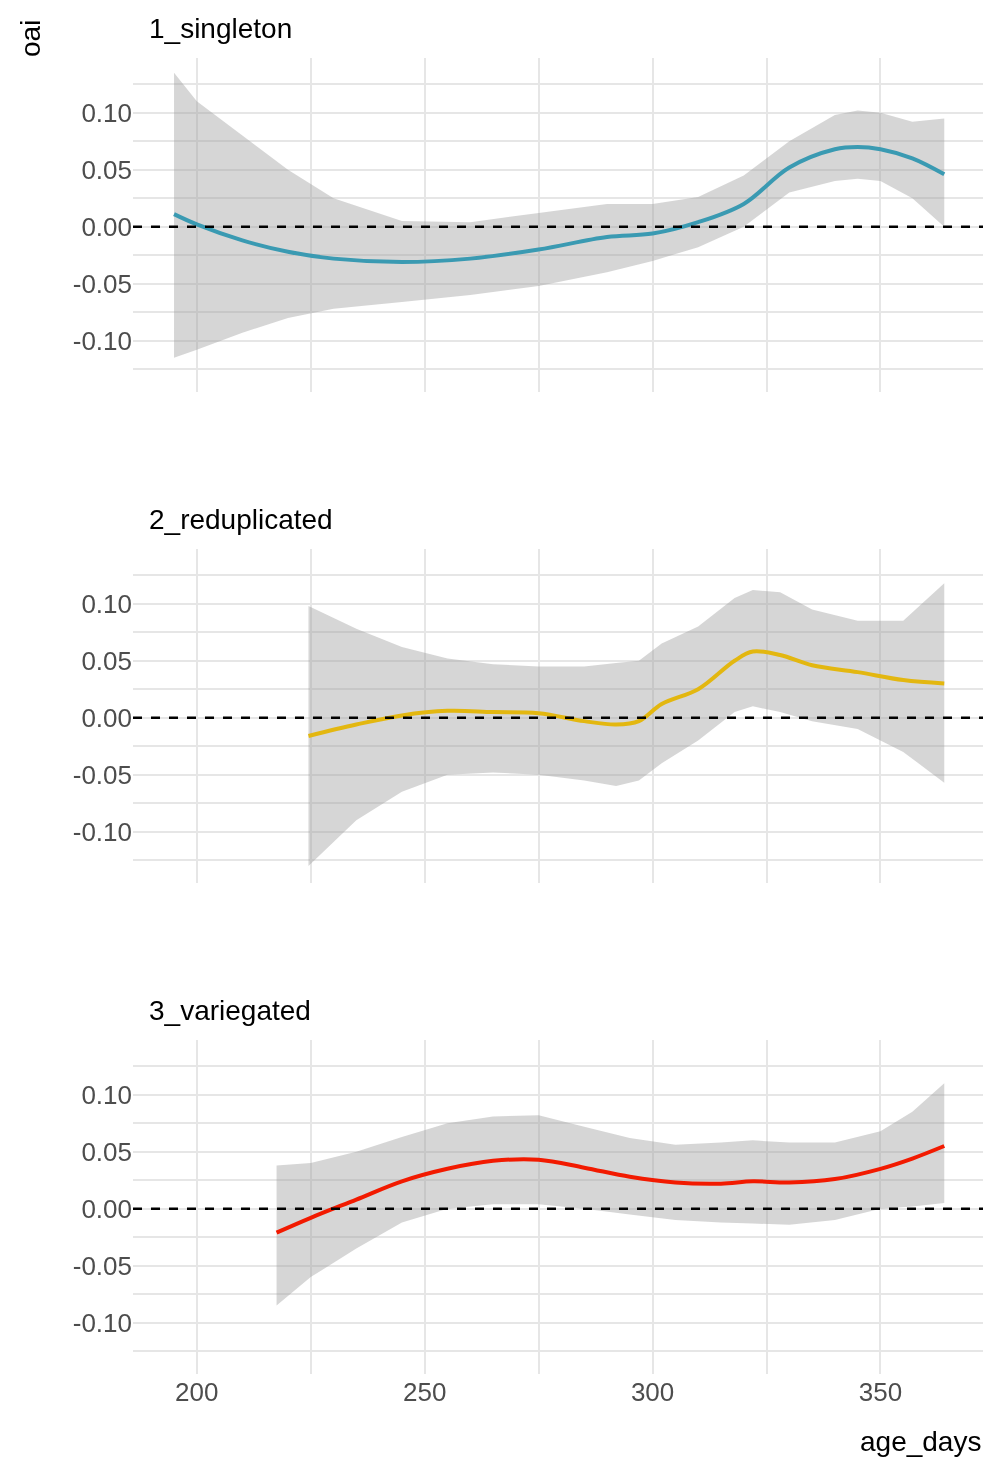 This screenshot has width=987, height=1465. What do you see at coordinates (241, 519) in the screenshot?
I see `chart-title: 2_reduplicated` at bounding box center [241, 519].